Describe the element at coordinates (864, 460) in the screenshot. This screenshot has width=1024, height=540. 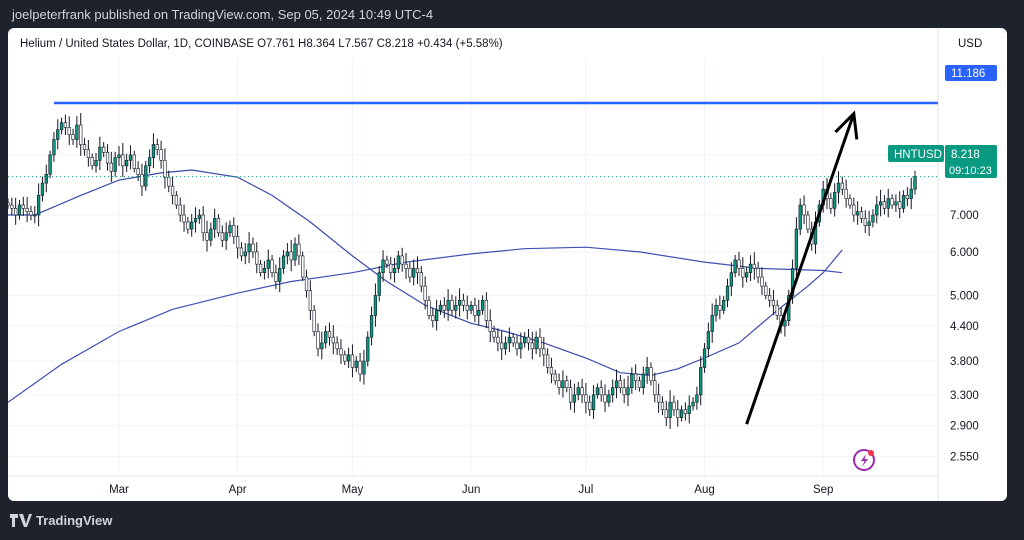
I see `alert-icon` at that location.